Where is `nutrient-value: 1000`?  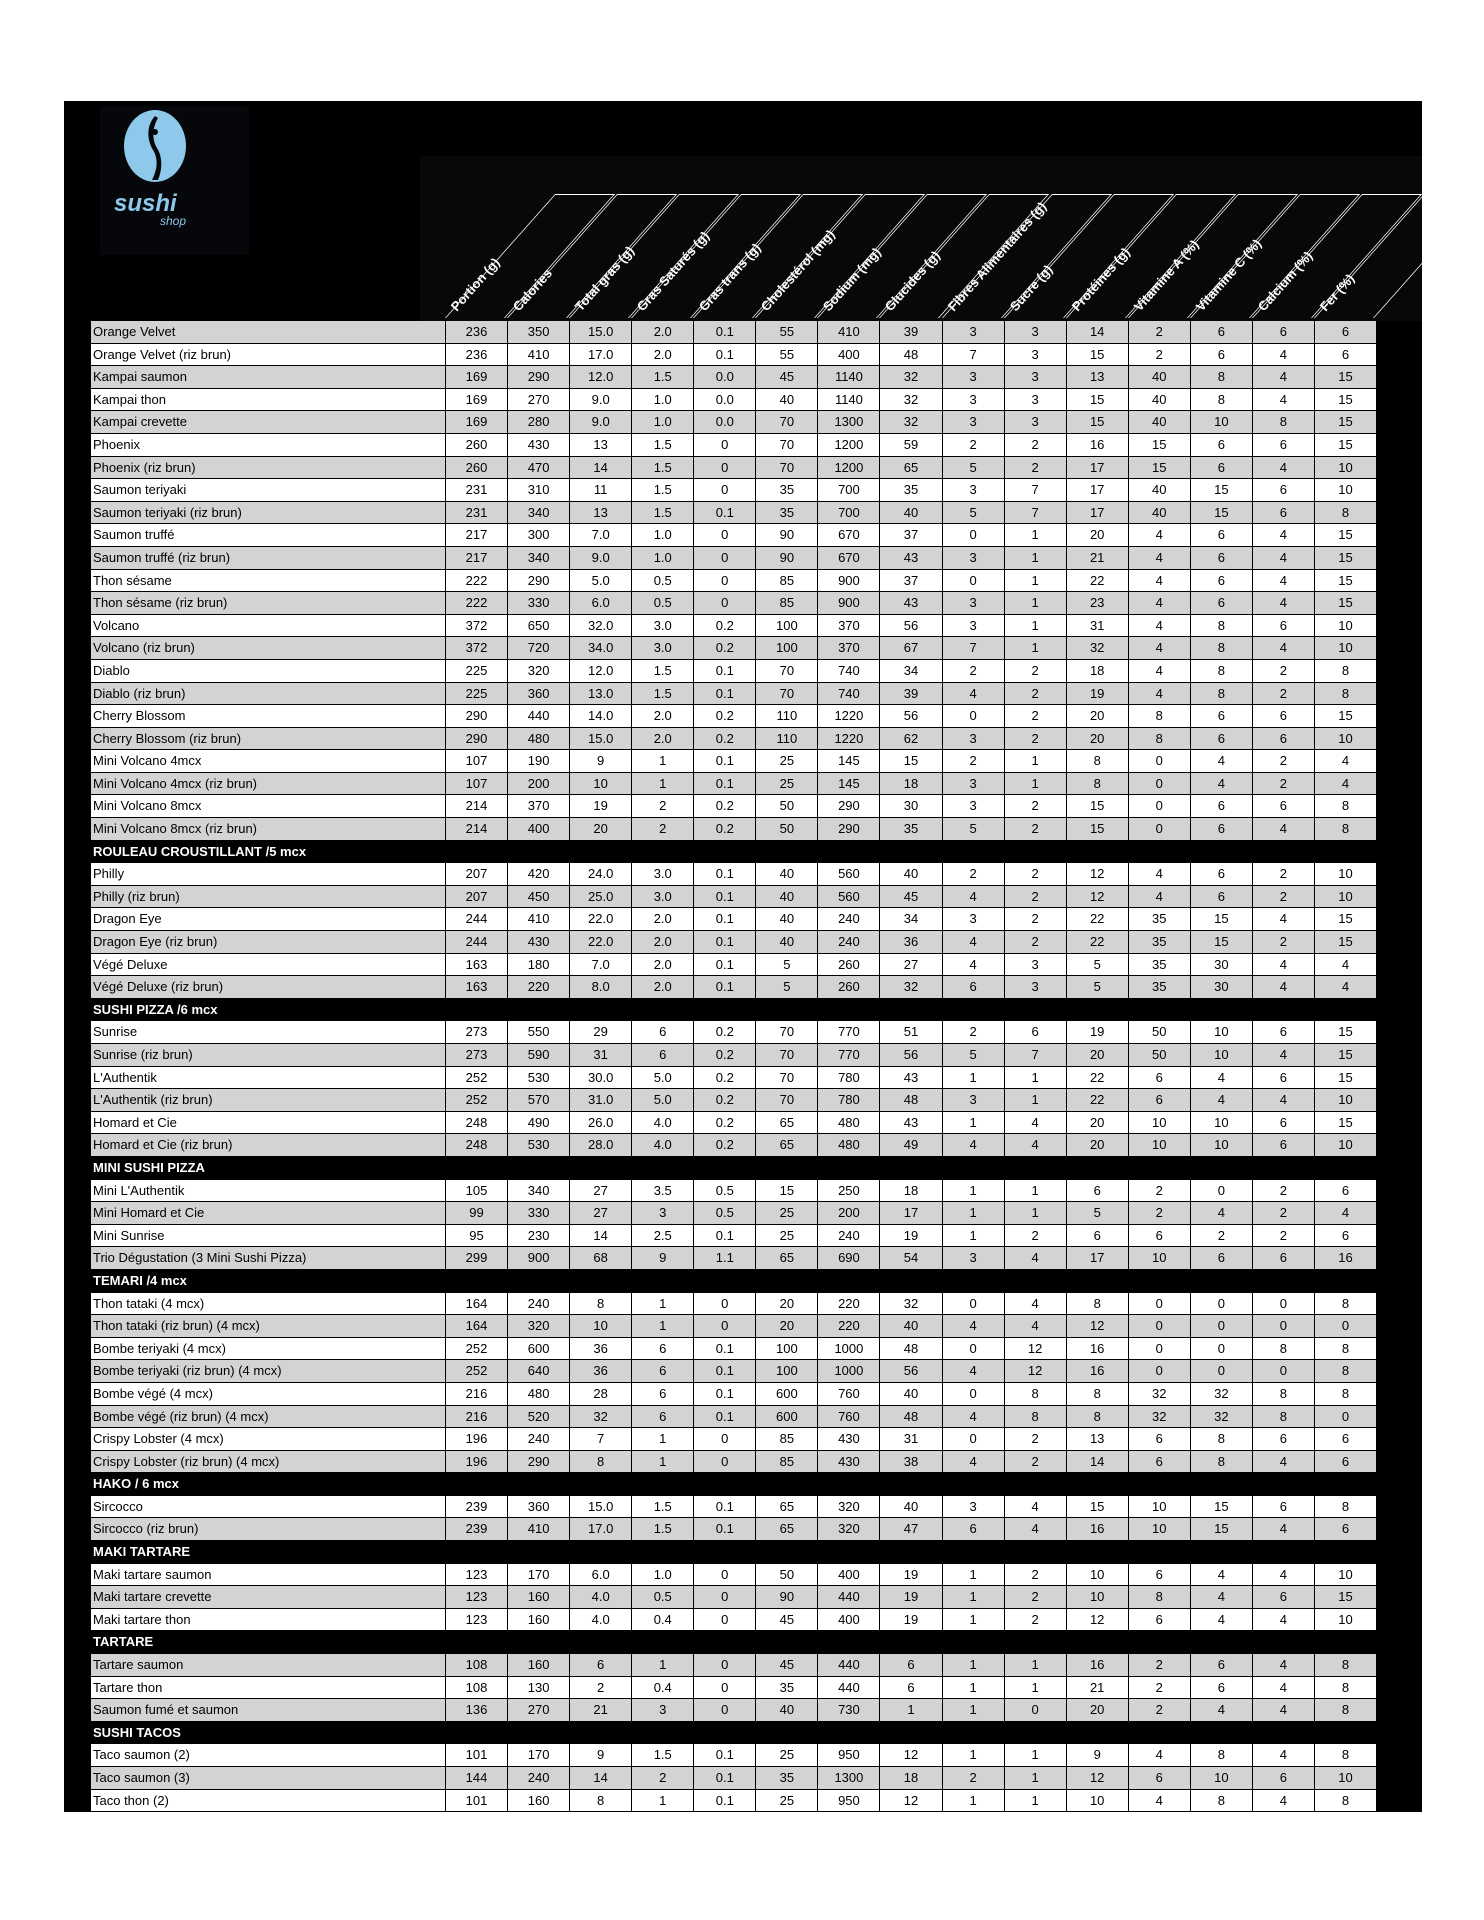 nutrient-value: 1000 is located at coordinates (848, 1348).